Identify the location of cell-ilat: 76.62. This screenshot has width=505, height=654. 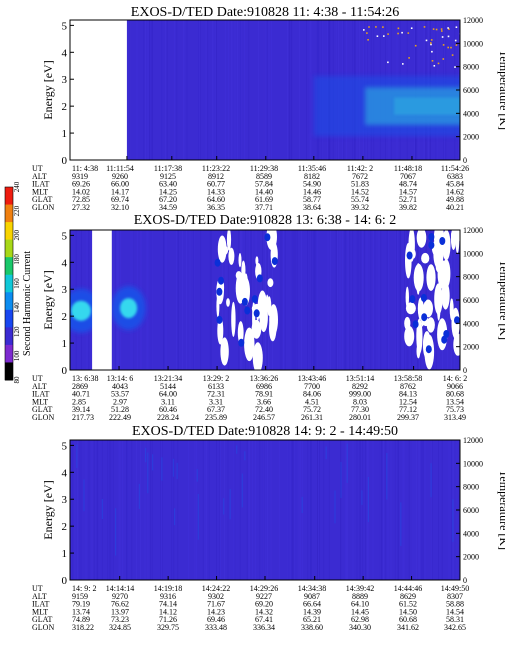
(120, 604).